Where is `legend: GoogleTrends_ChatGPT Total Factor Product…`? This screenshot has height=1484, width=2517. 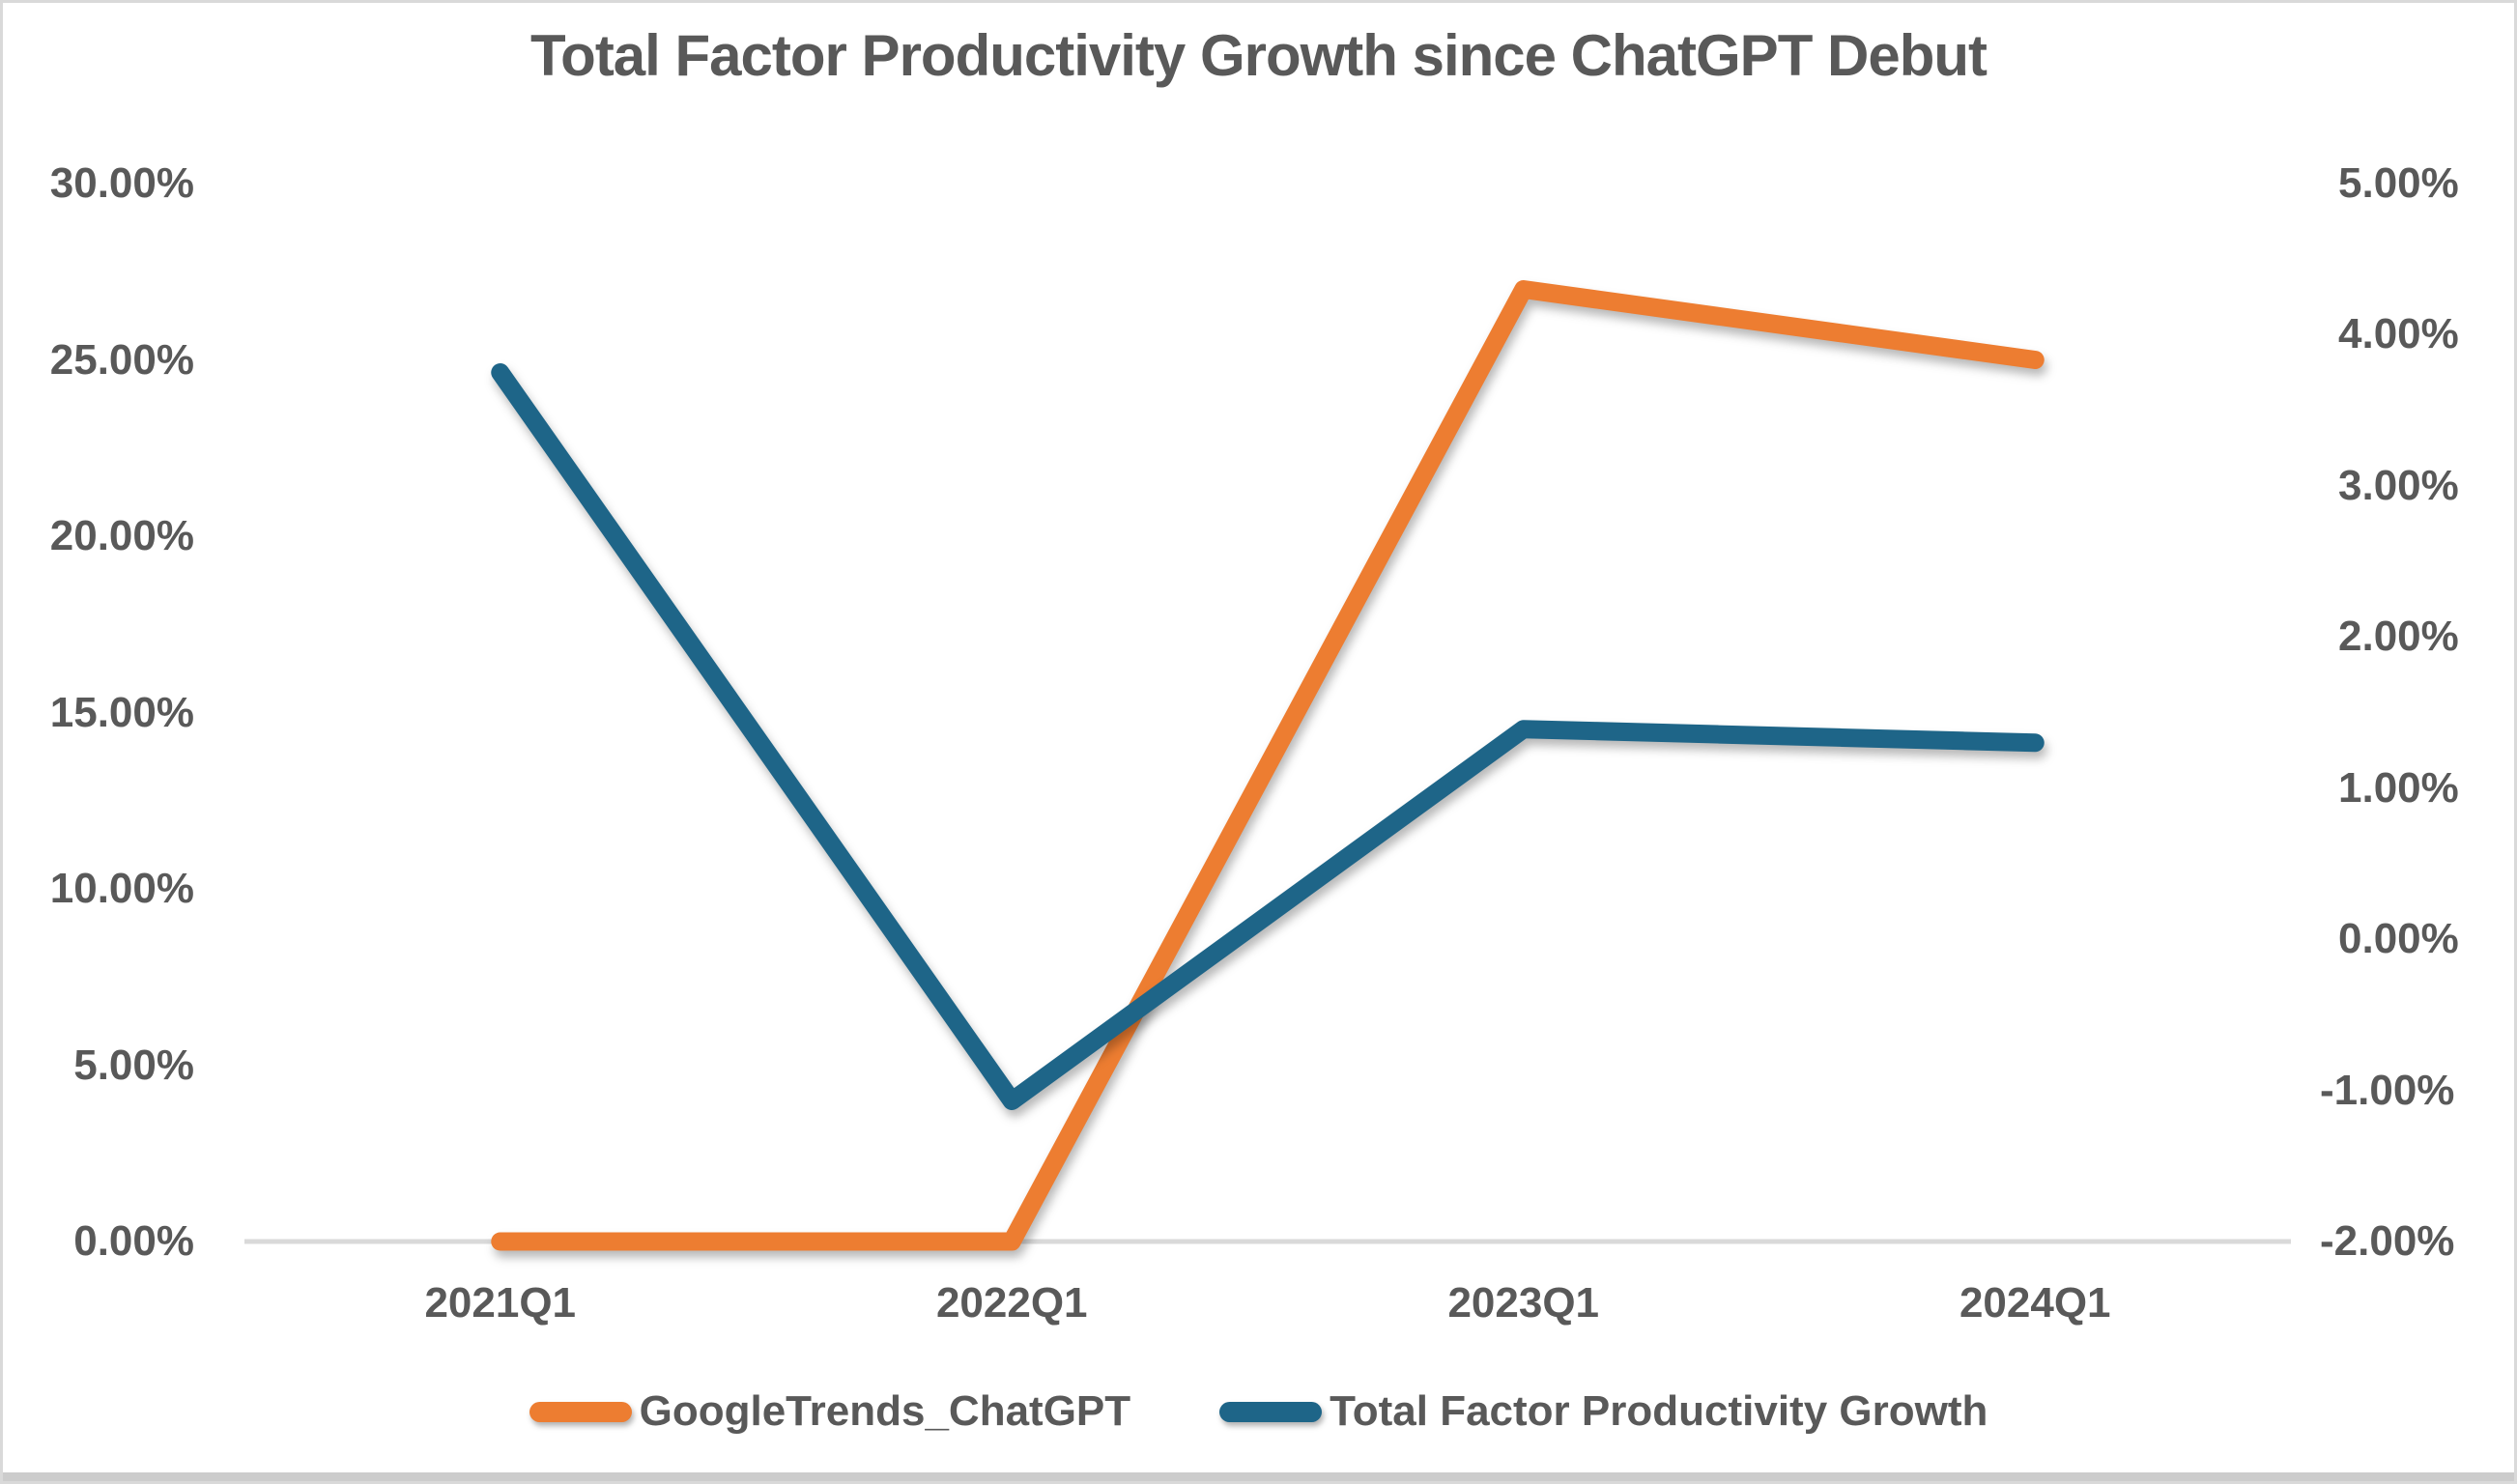 legend: GoogleTrends_ChatGPT Total Factor Product… is located at coordinates (1258, 1411).